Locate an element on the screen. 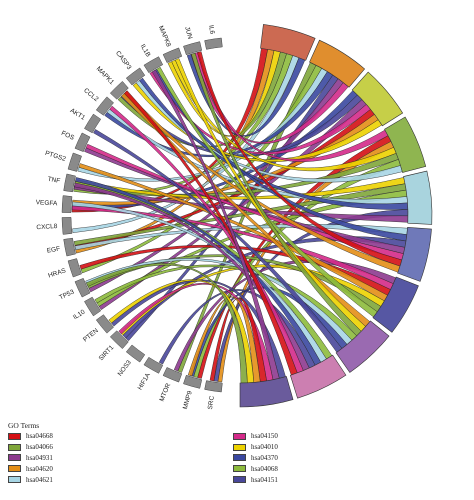 This screenshot has width=474, height=500. legend-right: hsa04150 hsa04010 hsa04370 hsa04068 hsa04151 is located at coordinates (255, 458).